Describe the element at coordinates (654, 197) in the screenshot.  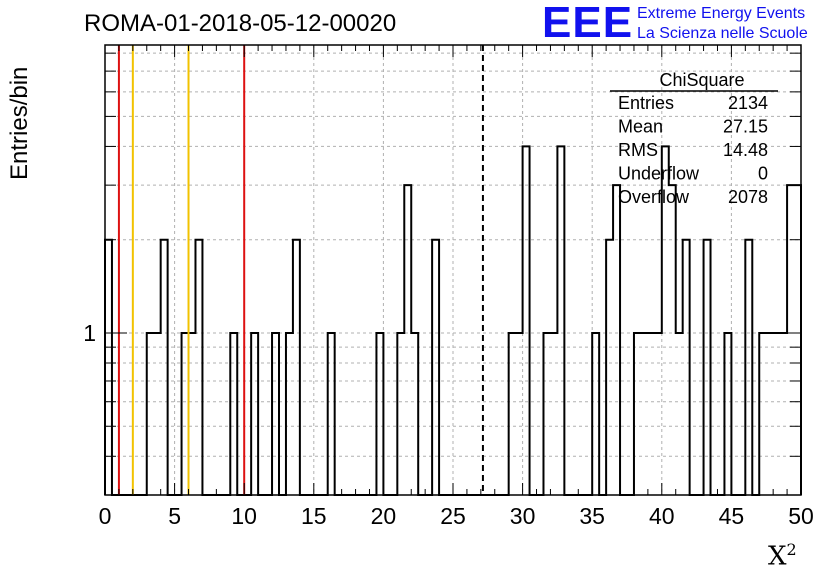
I see `stats-row-label: Overflow` at that location.